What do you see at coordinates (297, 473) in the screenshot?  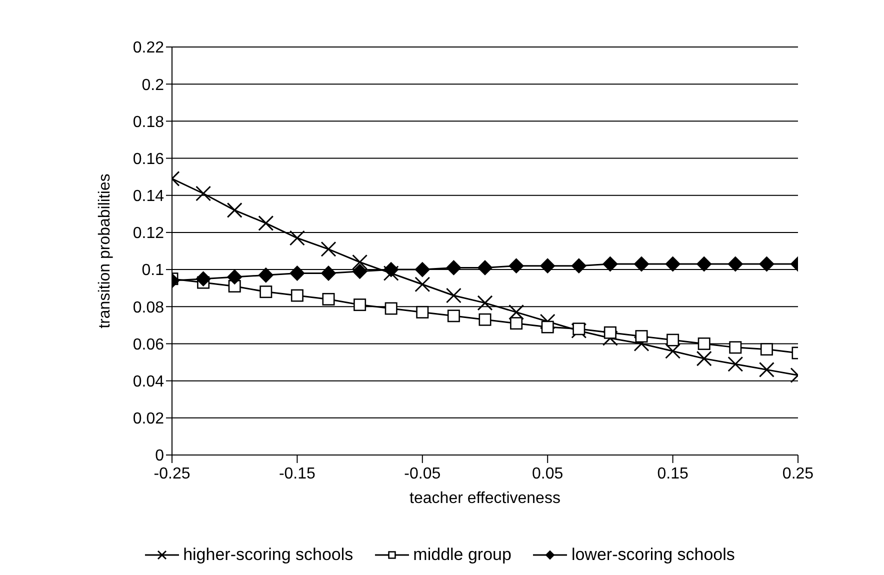 I see `x-tick-label: -0.15` at bounding box center [297, 473].